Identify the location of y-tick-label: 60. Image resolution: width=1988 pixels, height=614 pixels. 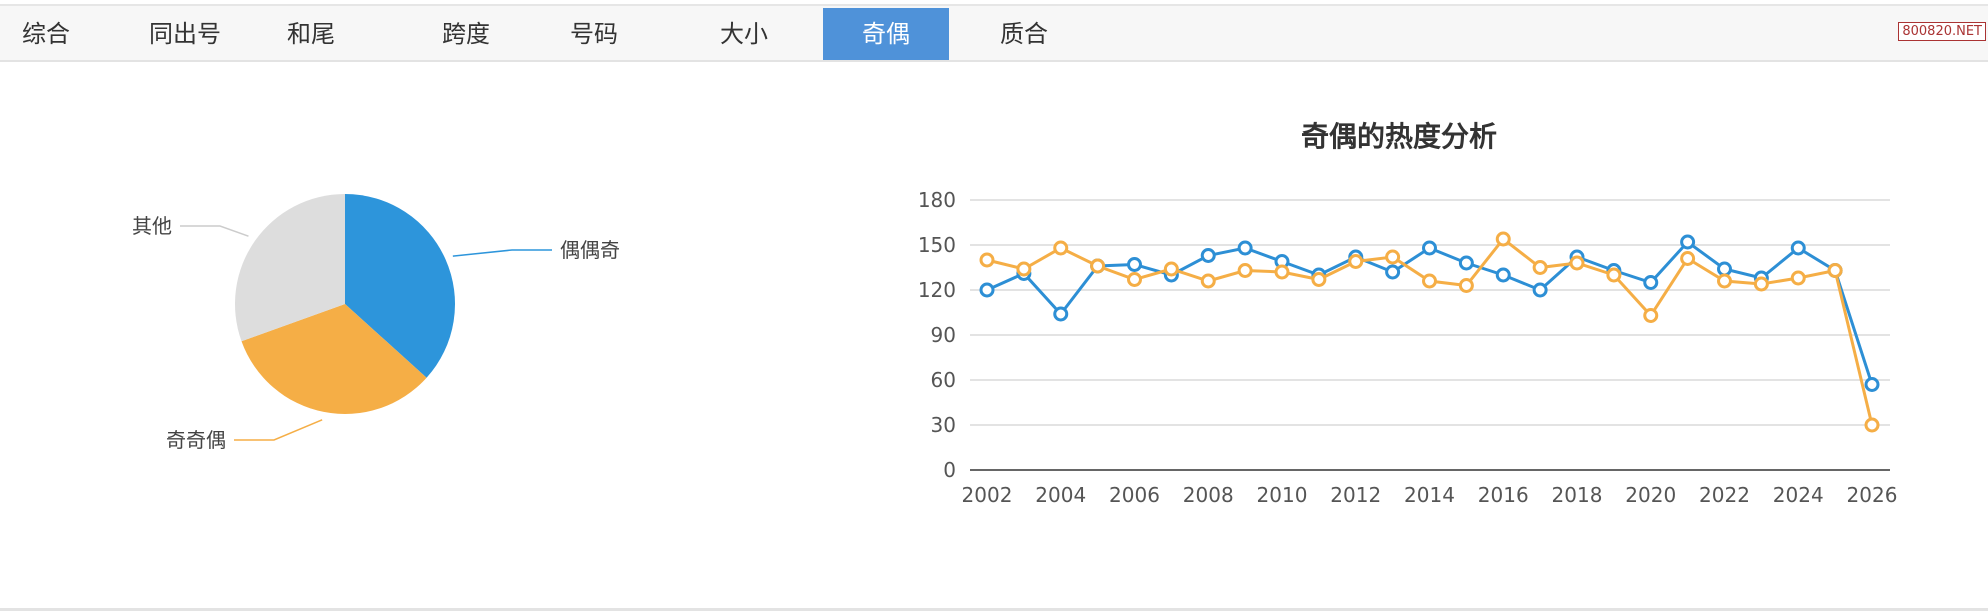
(943, 380).